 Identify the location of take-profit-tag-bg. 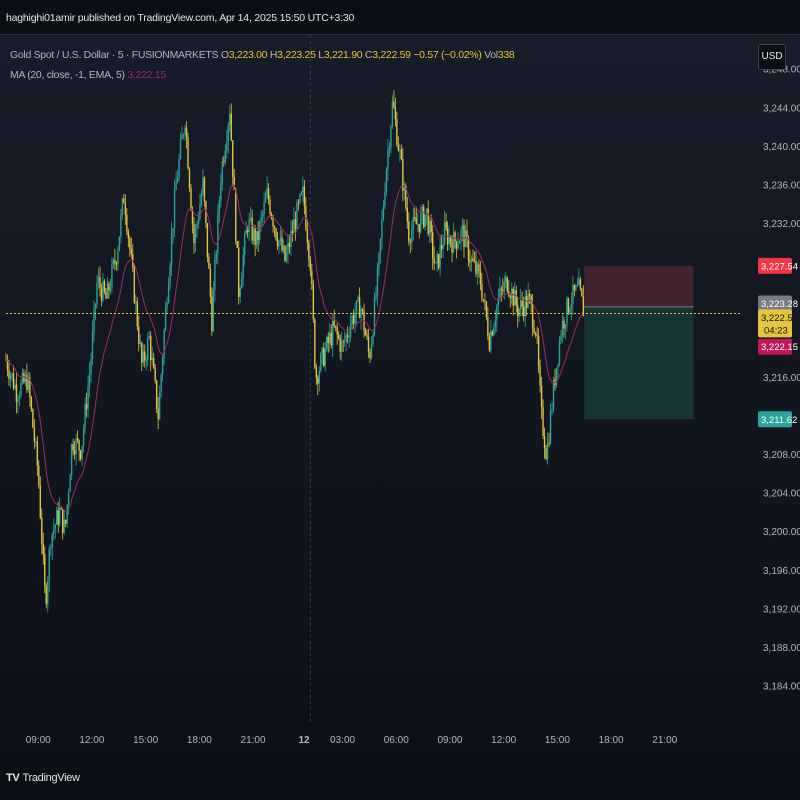
(775, 419).